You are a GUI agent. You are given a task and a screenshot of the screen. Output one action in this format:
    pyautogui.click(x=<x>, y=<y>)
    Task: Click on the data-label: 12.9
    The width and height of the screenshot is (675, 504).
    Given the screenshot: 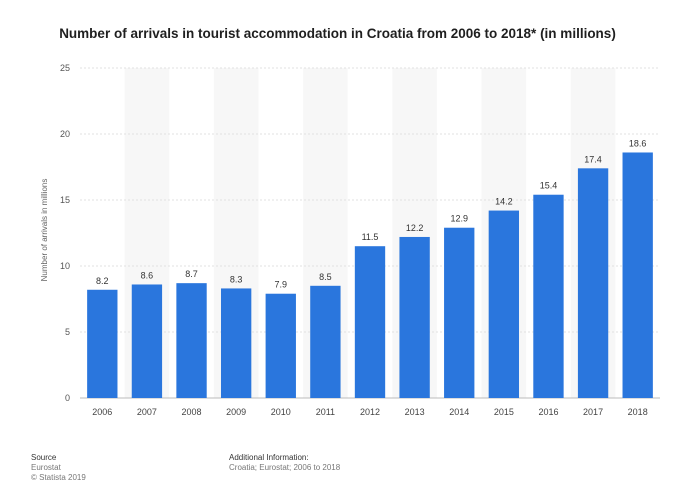 What is the action you would take?
    pyautogui.click(x=459, y=219)
    